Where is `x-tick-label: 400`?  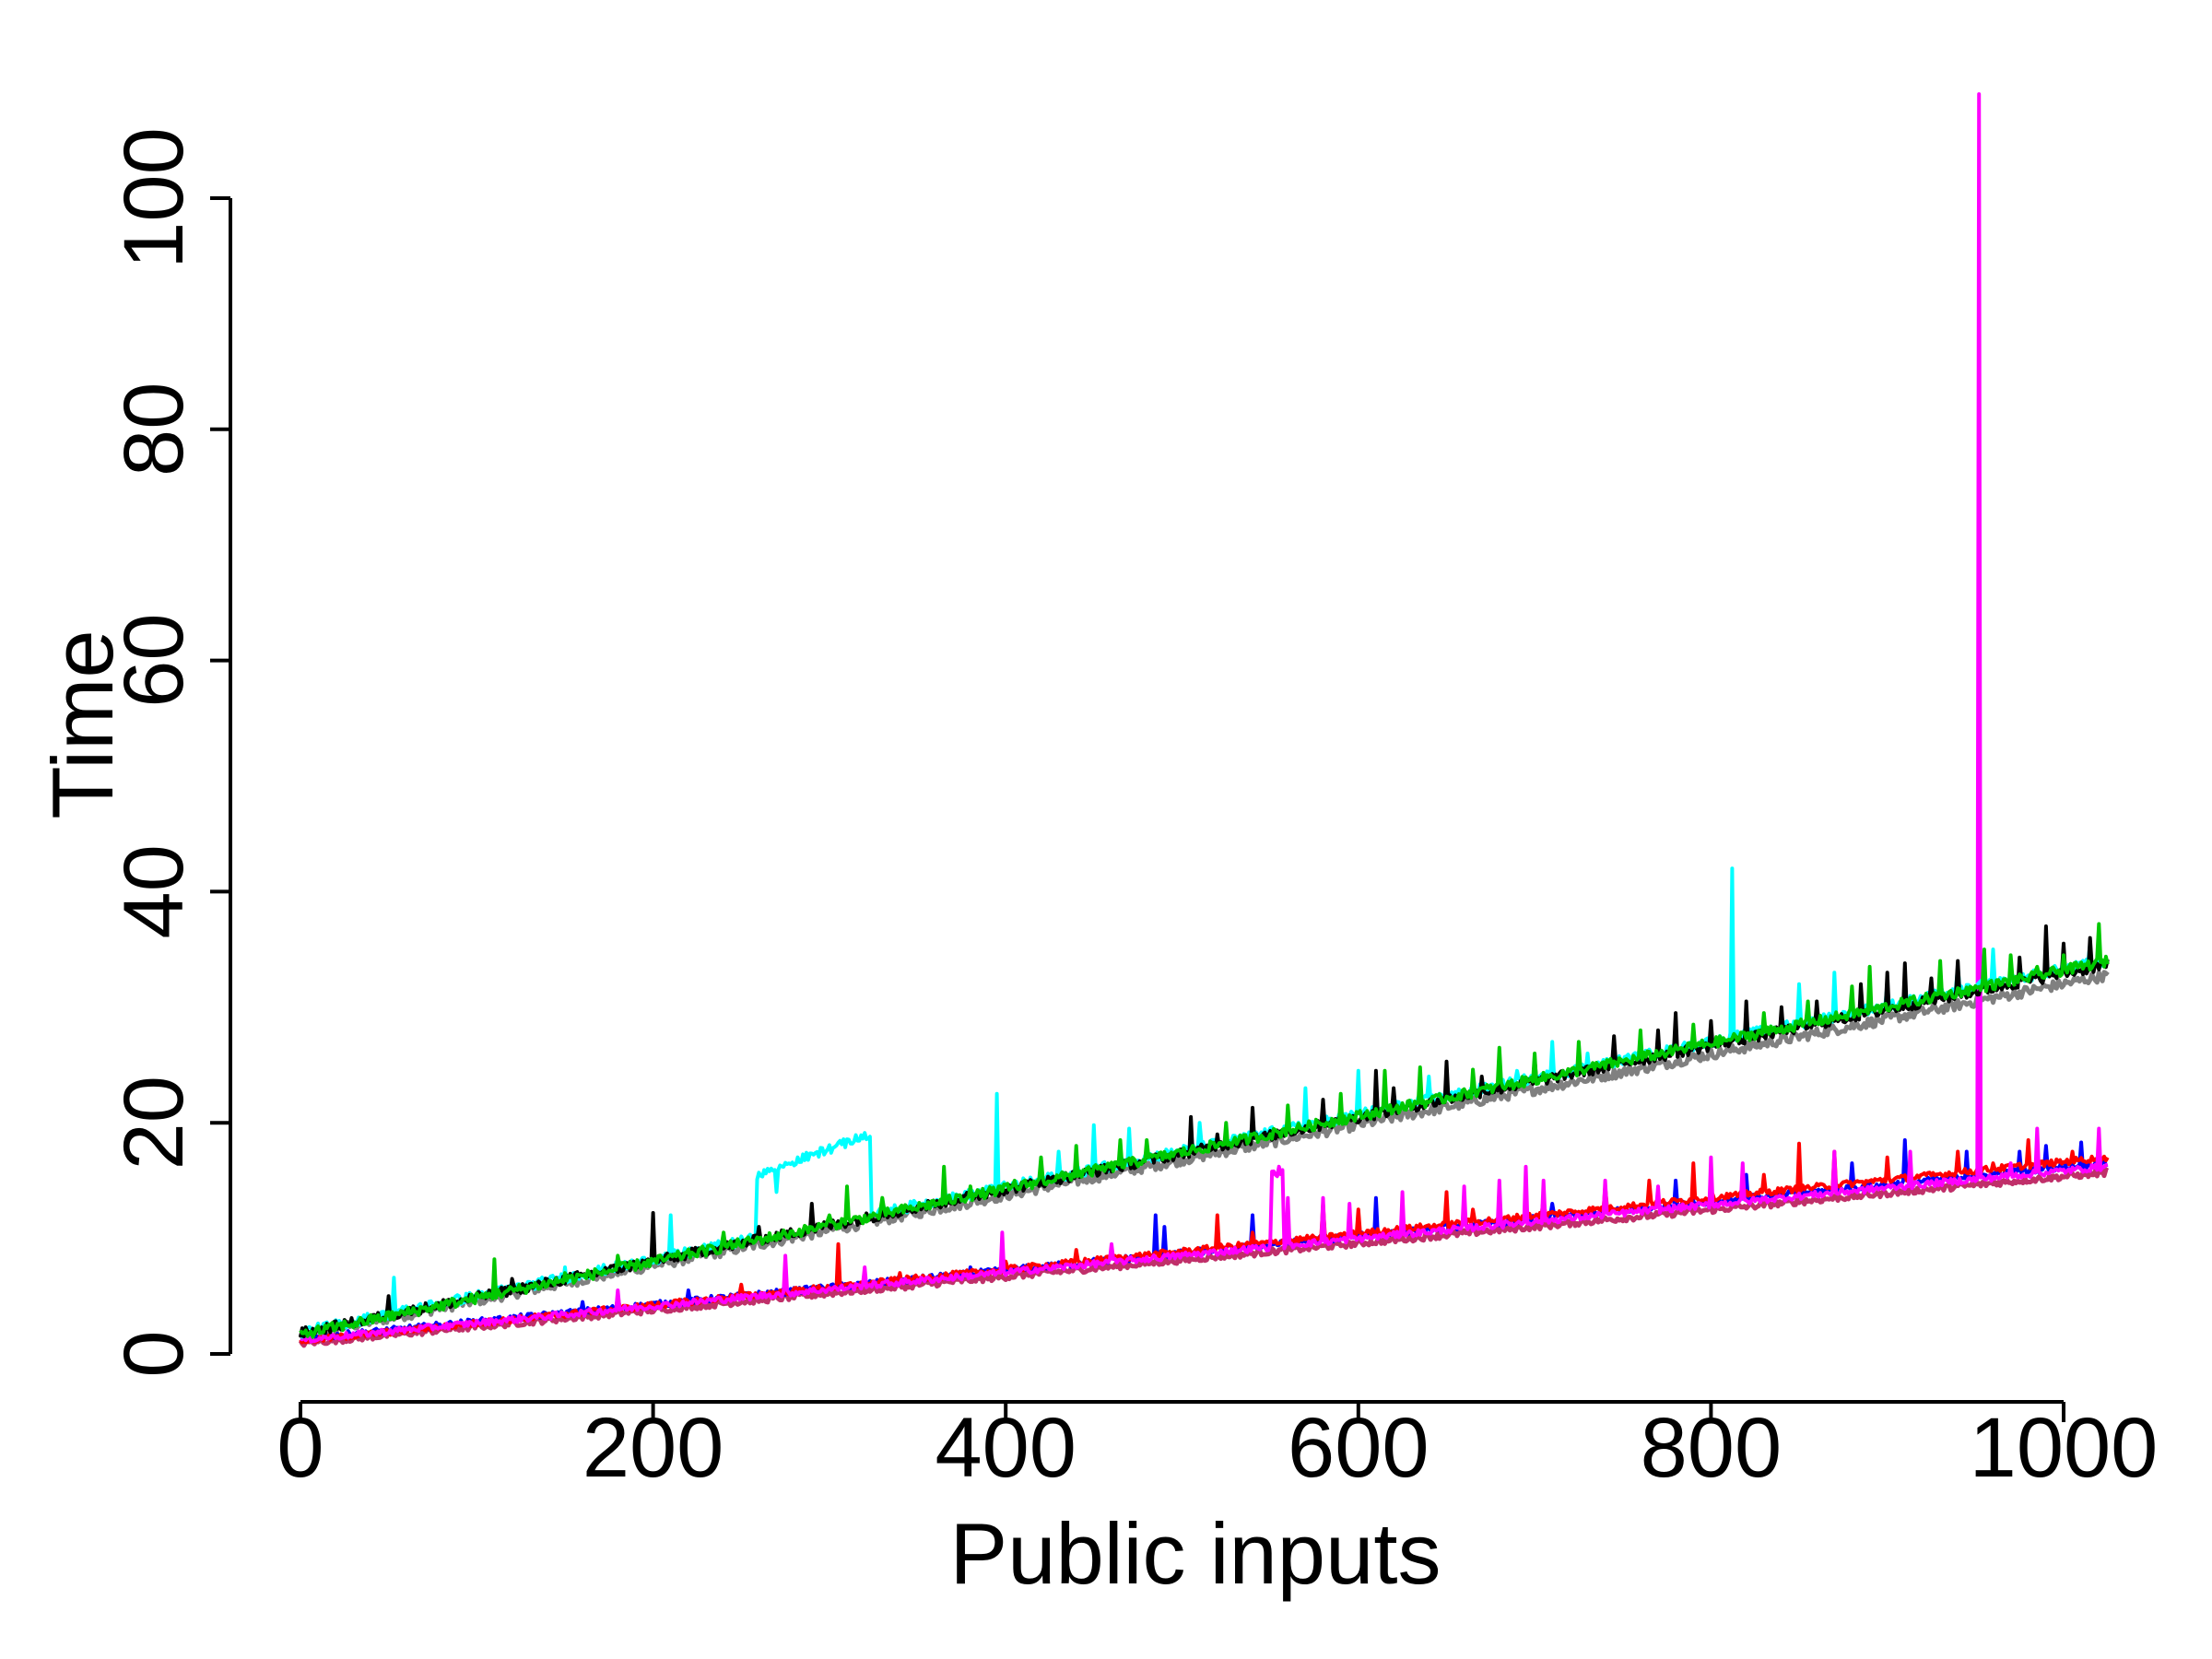 x-tick-label: 400 is located at coordinates (1006, 1448).